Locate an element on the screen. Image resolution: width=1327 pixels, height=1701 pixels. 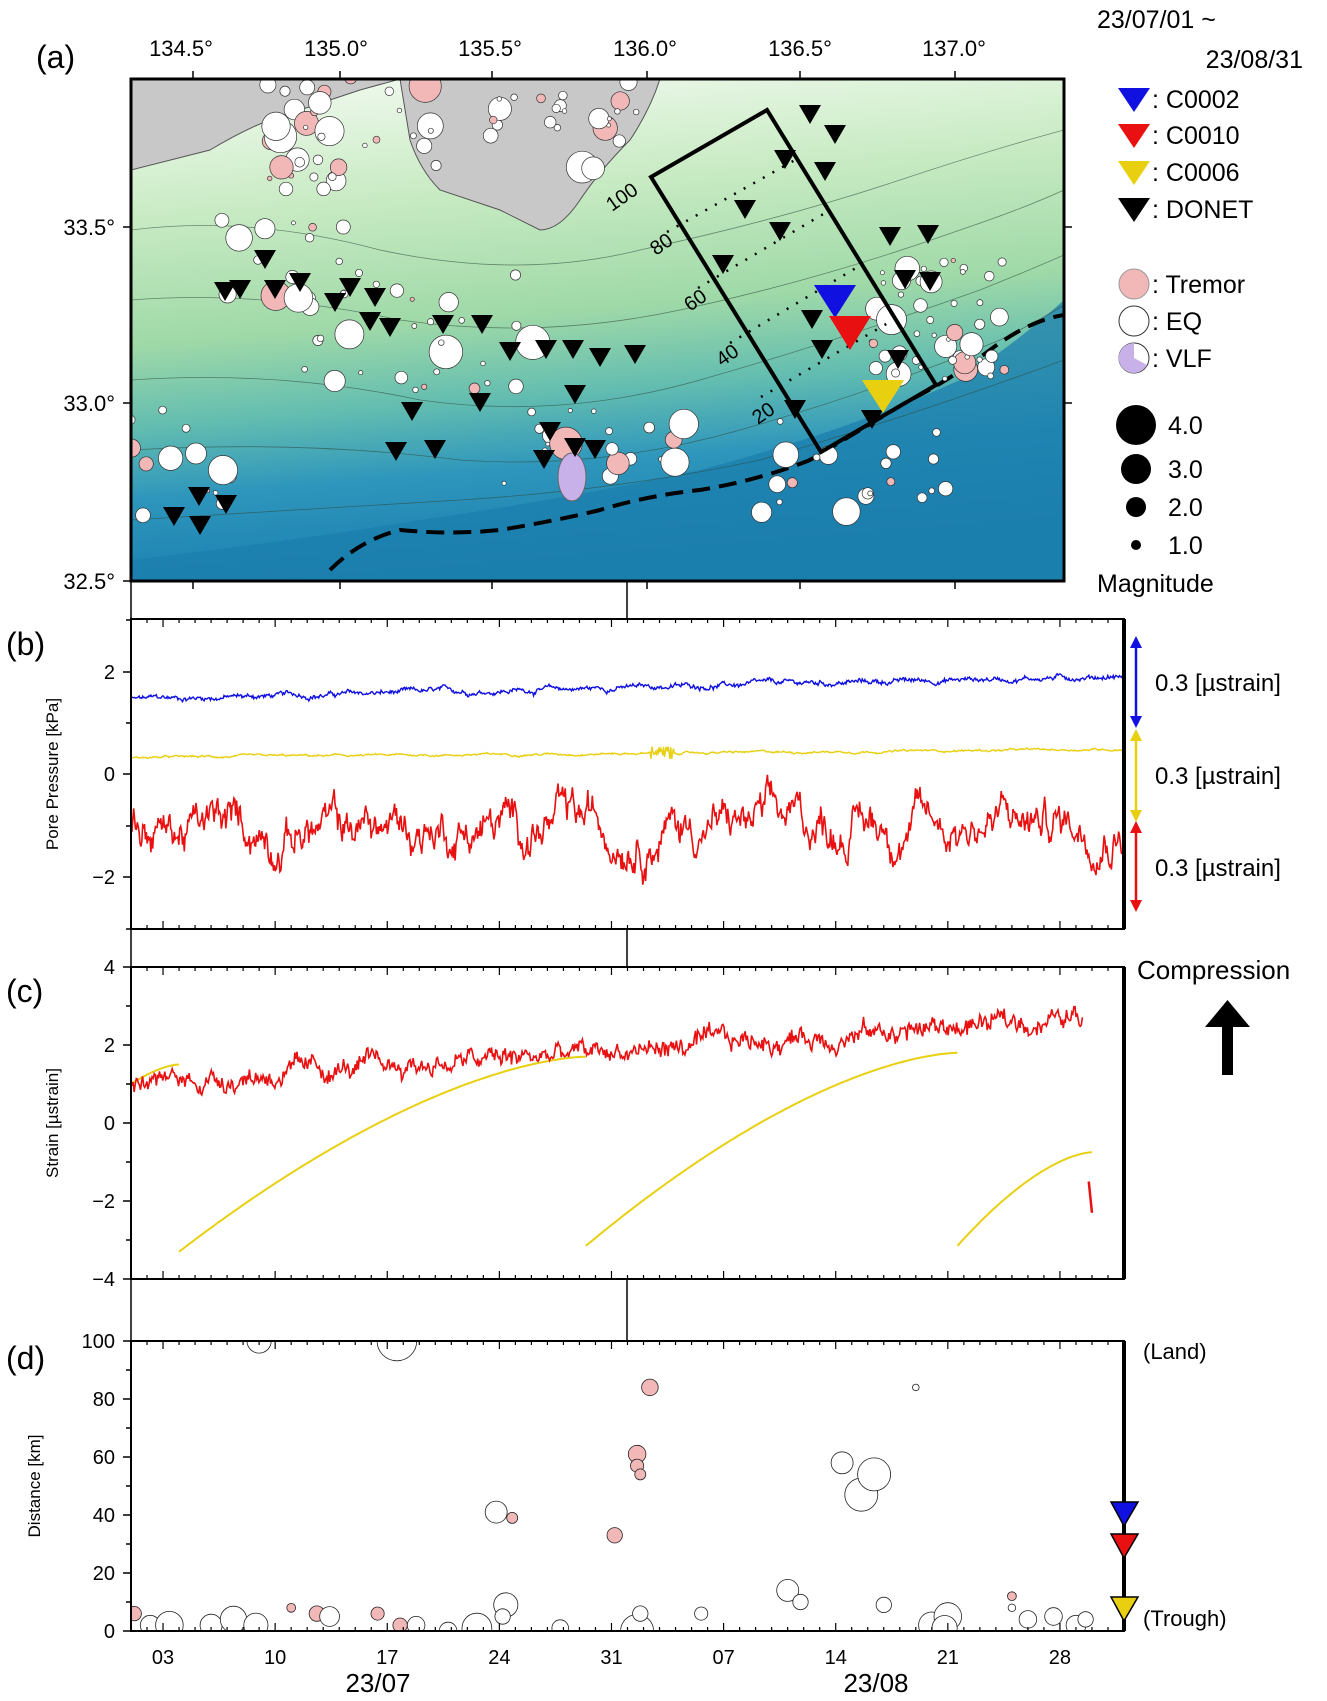
x-tick-label: 24 is located at coordinates (499, 1658).